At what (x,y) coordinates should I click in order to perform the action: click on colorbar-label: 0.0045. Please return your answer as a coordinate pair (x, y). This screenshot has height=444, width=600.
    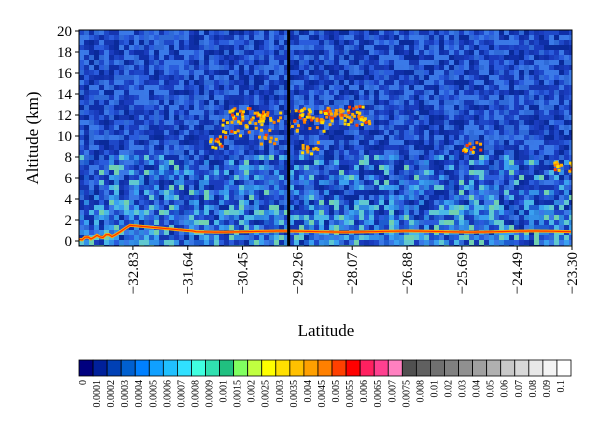
    Looking at the image, I should click on (322, 394).